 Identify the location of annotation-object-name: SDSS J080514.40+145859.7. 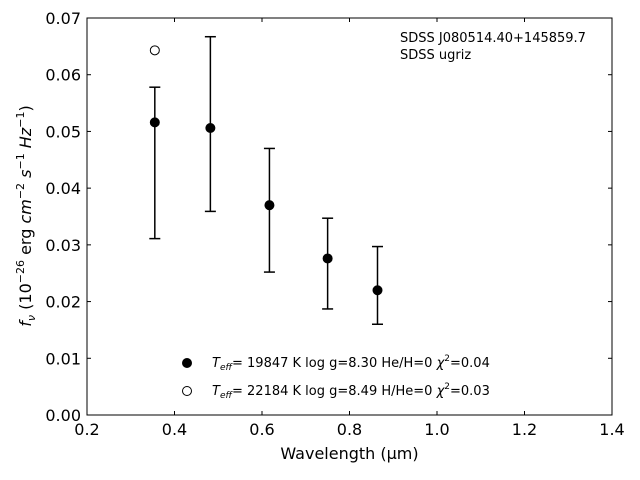
(493, 38).